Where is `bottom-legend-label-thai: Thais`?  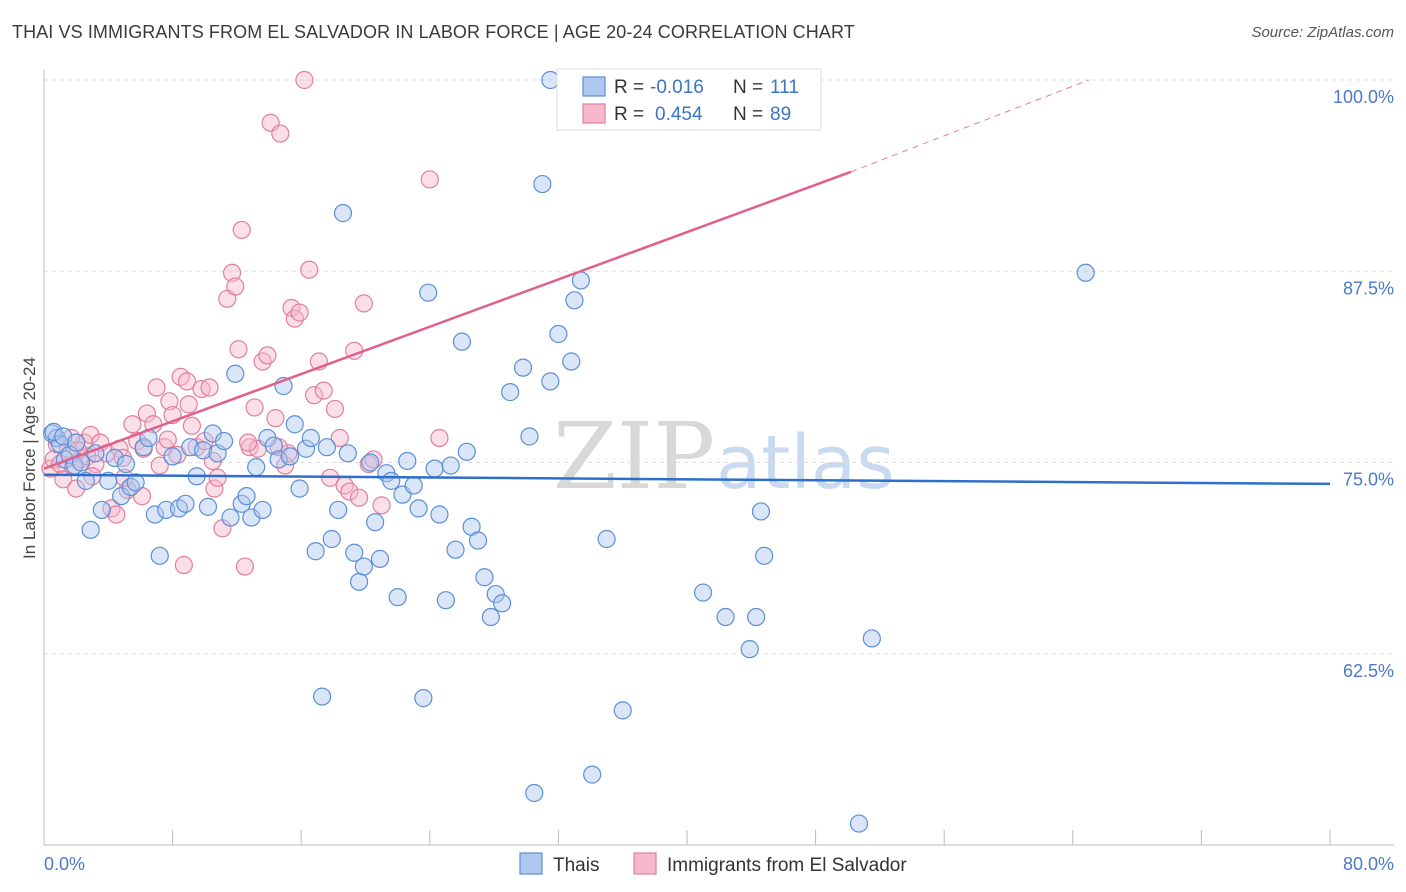 bottom-legend-label-thai: Thais is located at coordinates (576, 865).